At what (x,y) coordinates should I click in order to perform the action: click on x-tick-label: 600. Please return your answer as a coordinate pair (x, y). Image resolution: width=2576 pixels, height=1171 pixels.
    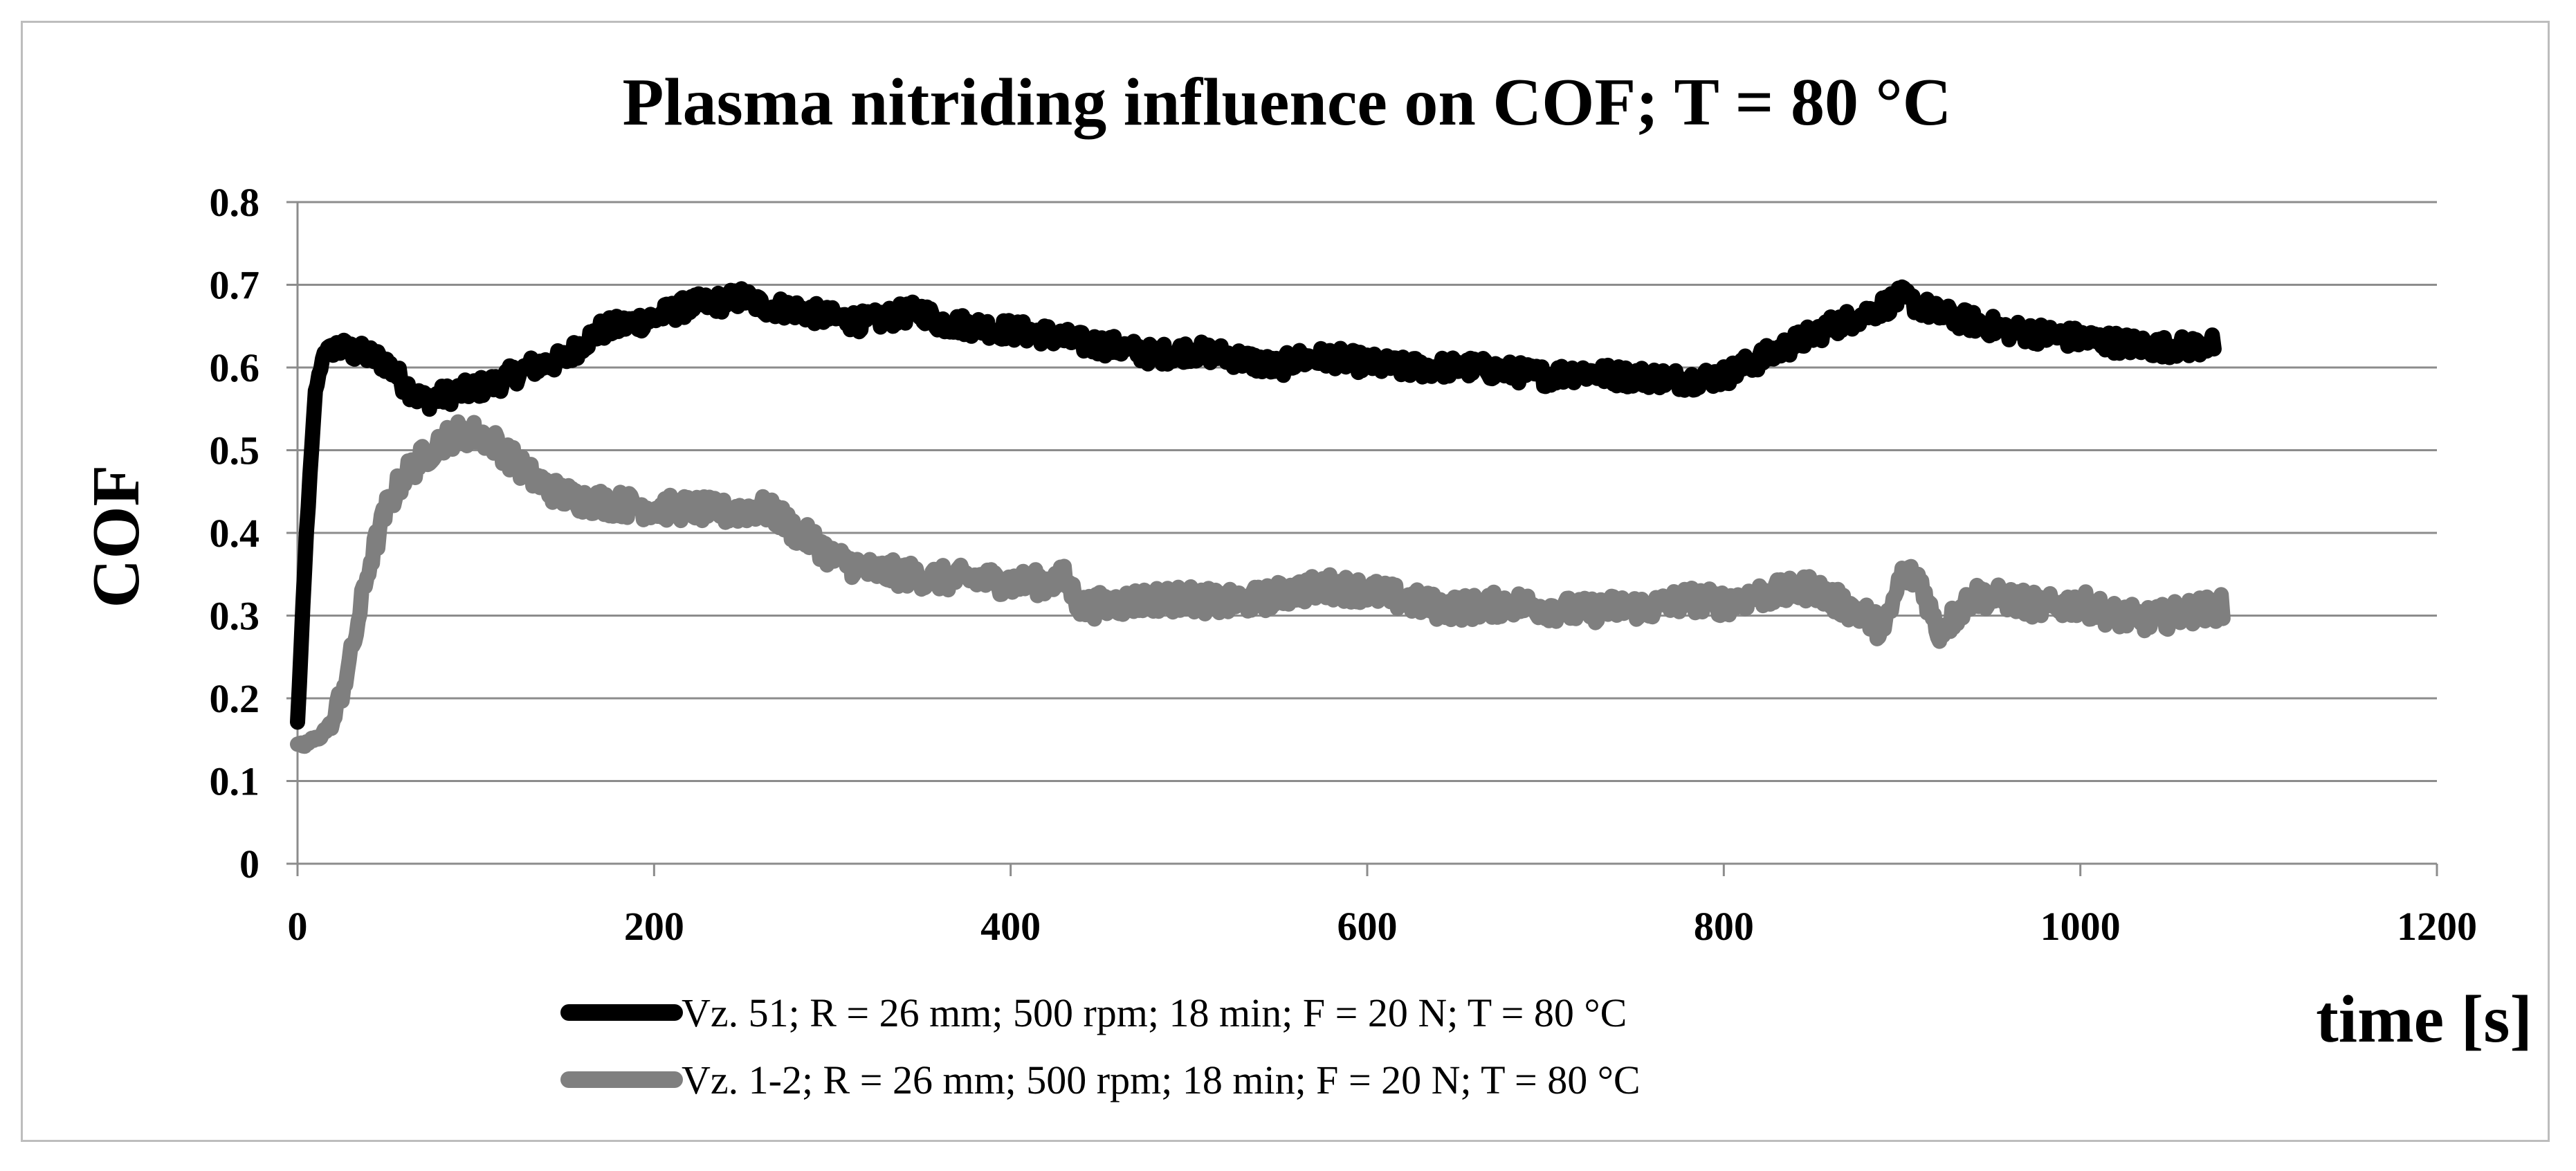
    Looking at the image, I should click on (1368, 926).